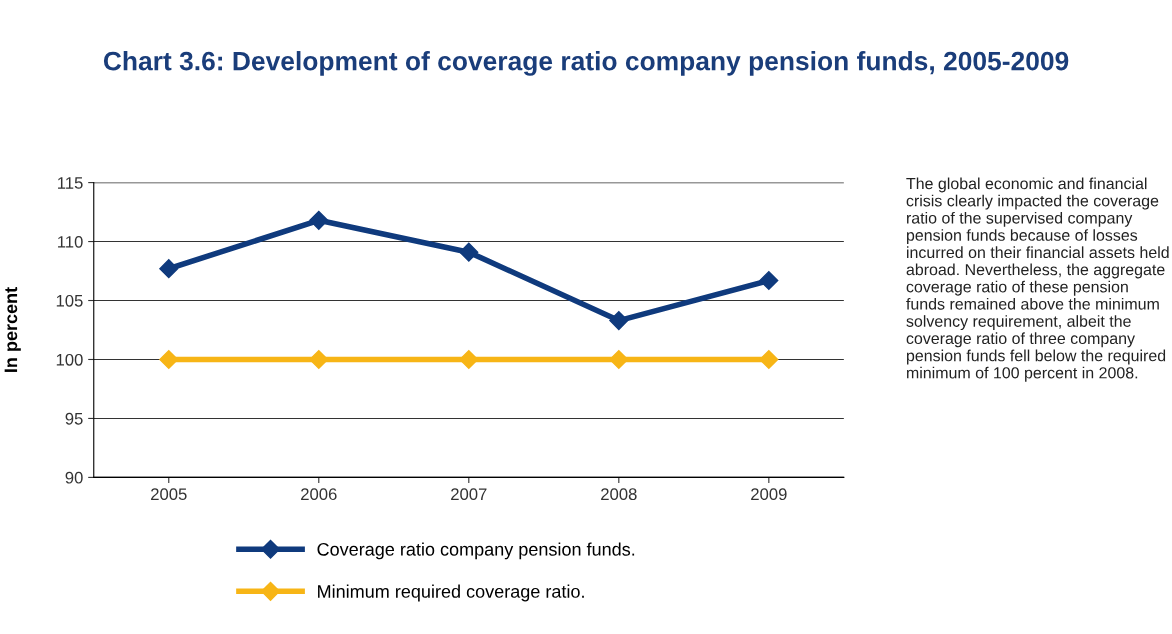 The image size is (1172, 634). What do you see at coordinates (70, 183) in the screenshot?
I see `y-tick-label: 115` at bounding box center [70, 183].